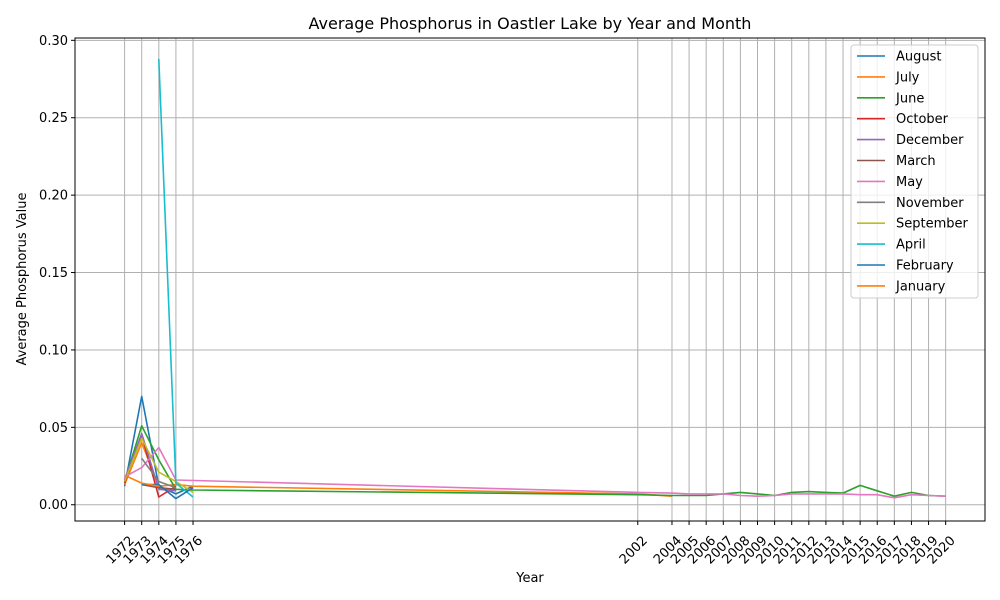 The width and height of the screenshot is (1000, 600). I want to click on legend-label: September, so click(932, 224).